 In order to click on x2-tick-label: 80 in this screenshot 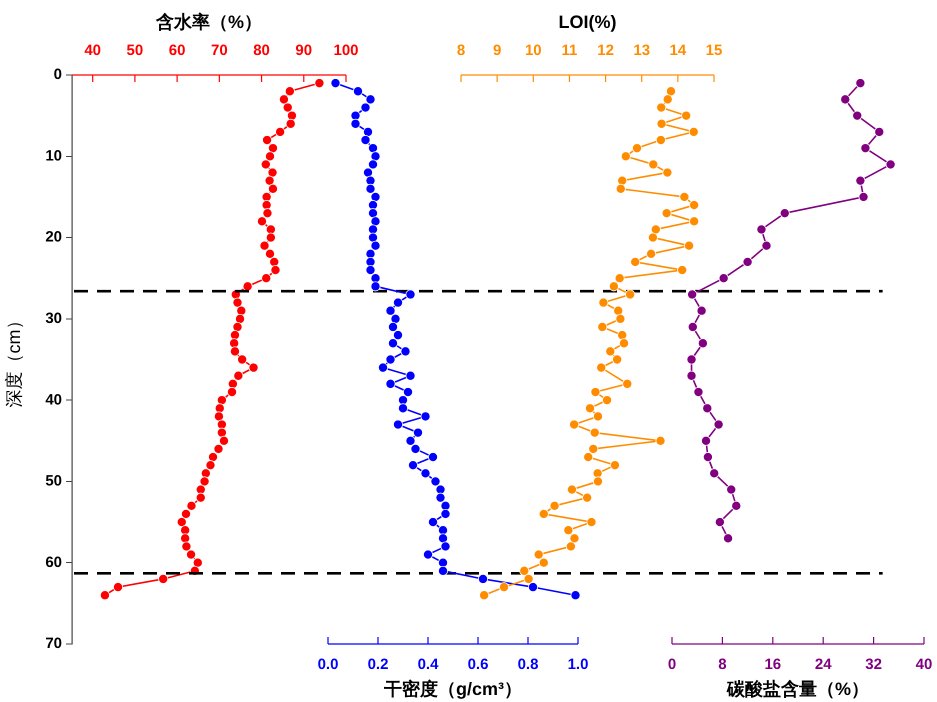, I will do `click(261, 51)`.